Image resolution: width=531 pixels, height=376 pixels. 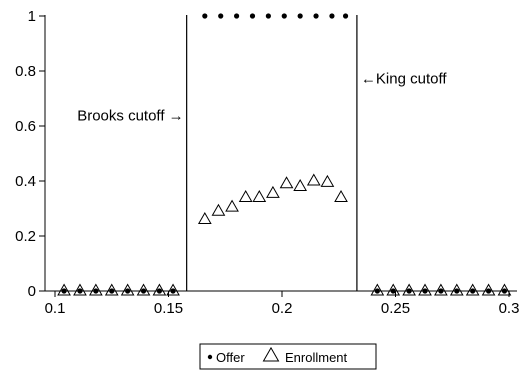 I want to click on legend-enrollment-label: Enrollment, so click(x=316, y=357).